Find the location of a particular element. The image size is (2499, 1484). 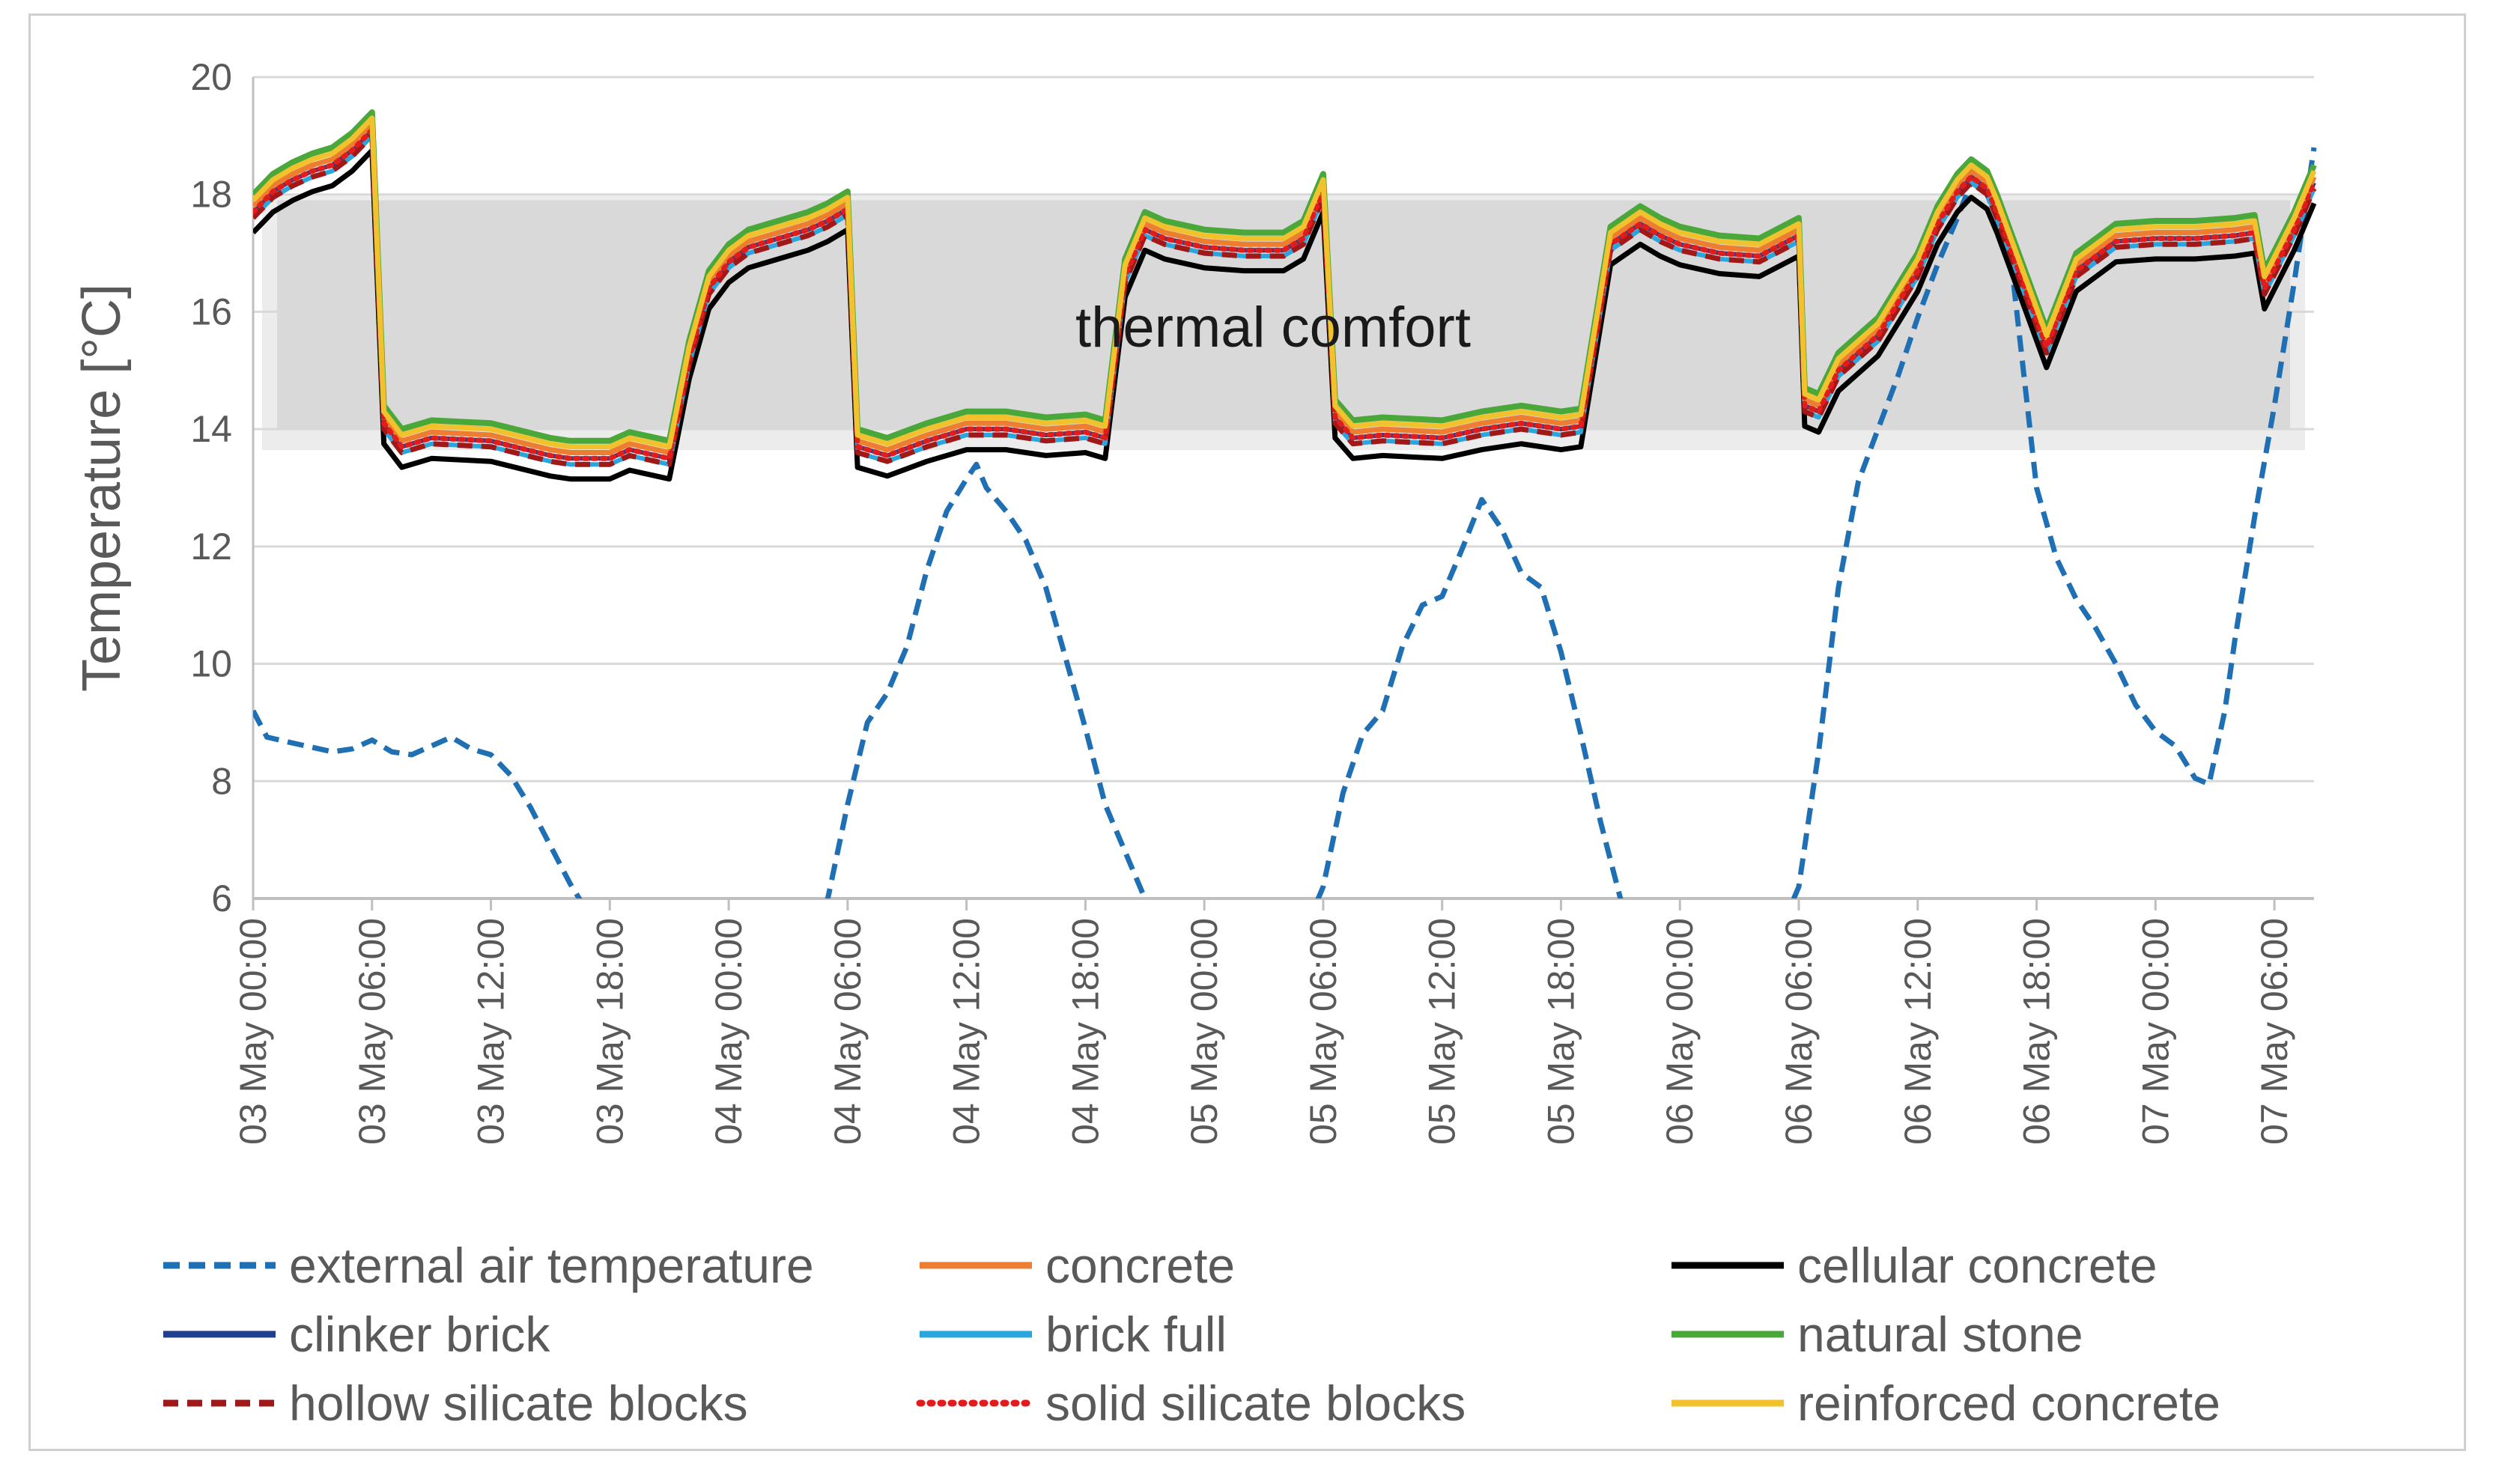

x-tick-label: 07 May 00:00 is located at coordinates (2155, 1031).